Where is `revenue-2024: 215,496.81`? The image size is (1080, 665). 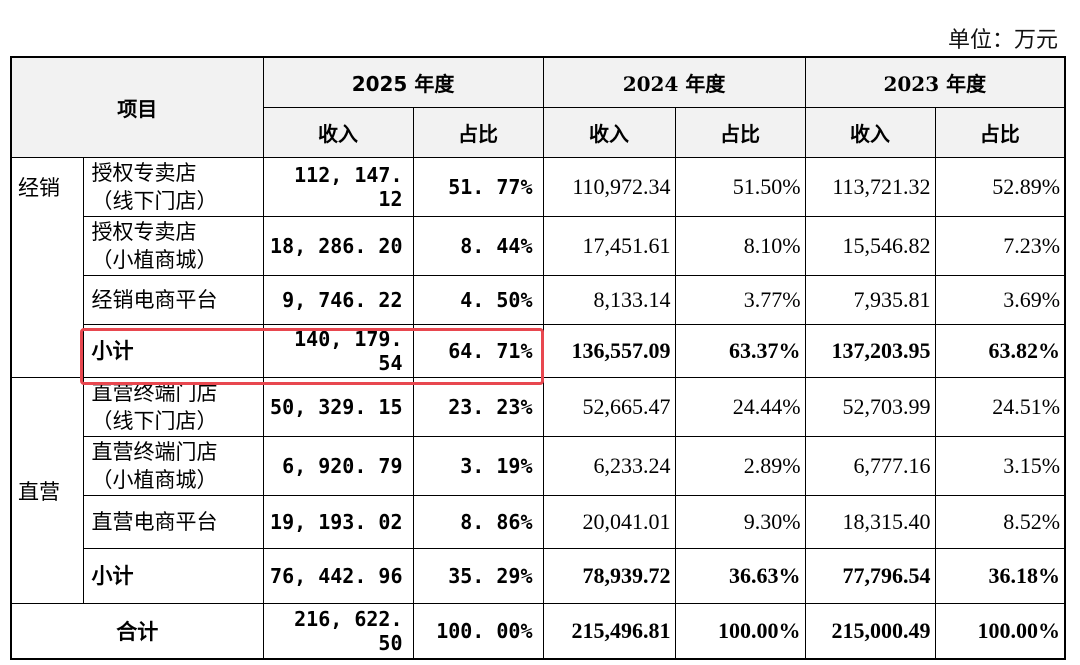
revenue-2024: 215,496.81 is located at coordinates (609, 631).